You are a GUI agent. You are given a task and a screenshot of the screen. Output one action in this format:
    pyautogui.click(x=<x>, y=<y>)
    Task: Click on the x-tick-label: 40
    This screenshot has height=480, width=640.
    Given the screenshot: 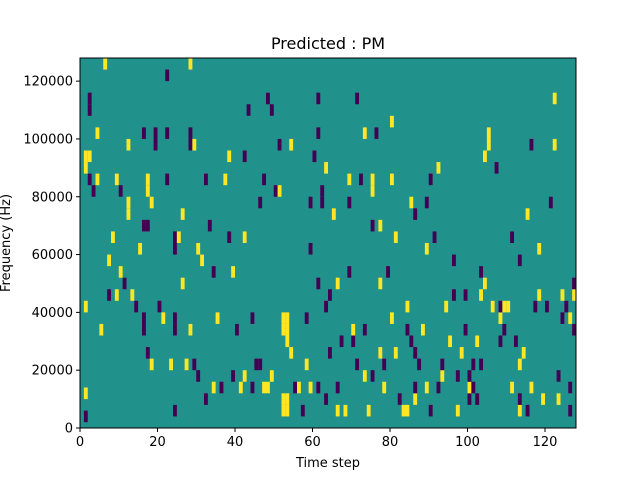 What is the action you would take?
    pyautogui.click(x=235, y=442)
    